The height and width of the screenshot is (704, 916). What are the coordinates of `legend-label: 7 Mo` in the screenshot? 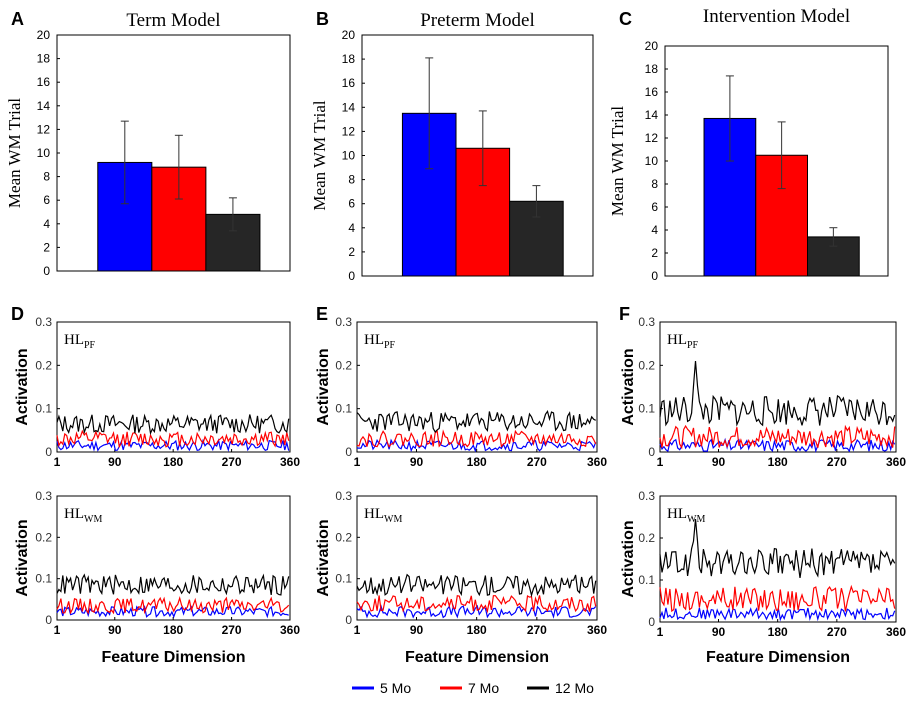 It's located at (483, 688).